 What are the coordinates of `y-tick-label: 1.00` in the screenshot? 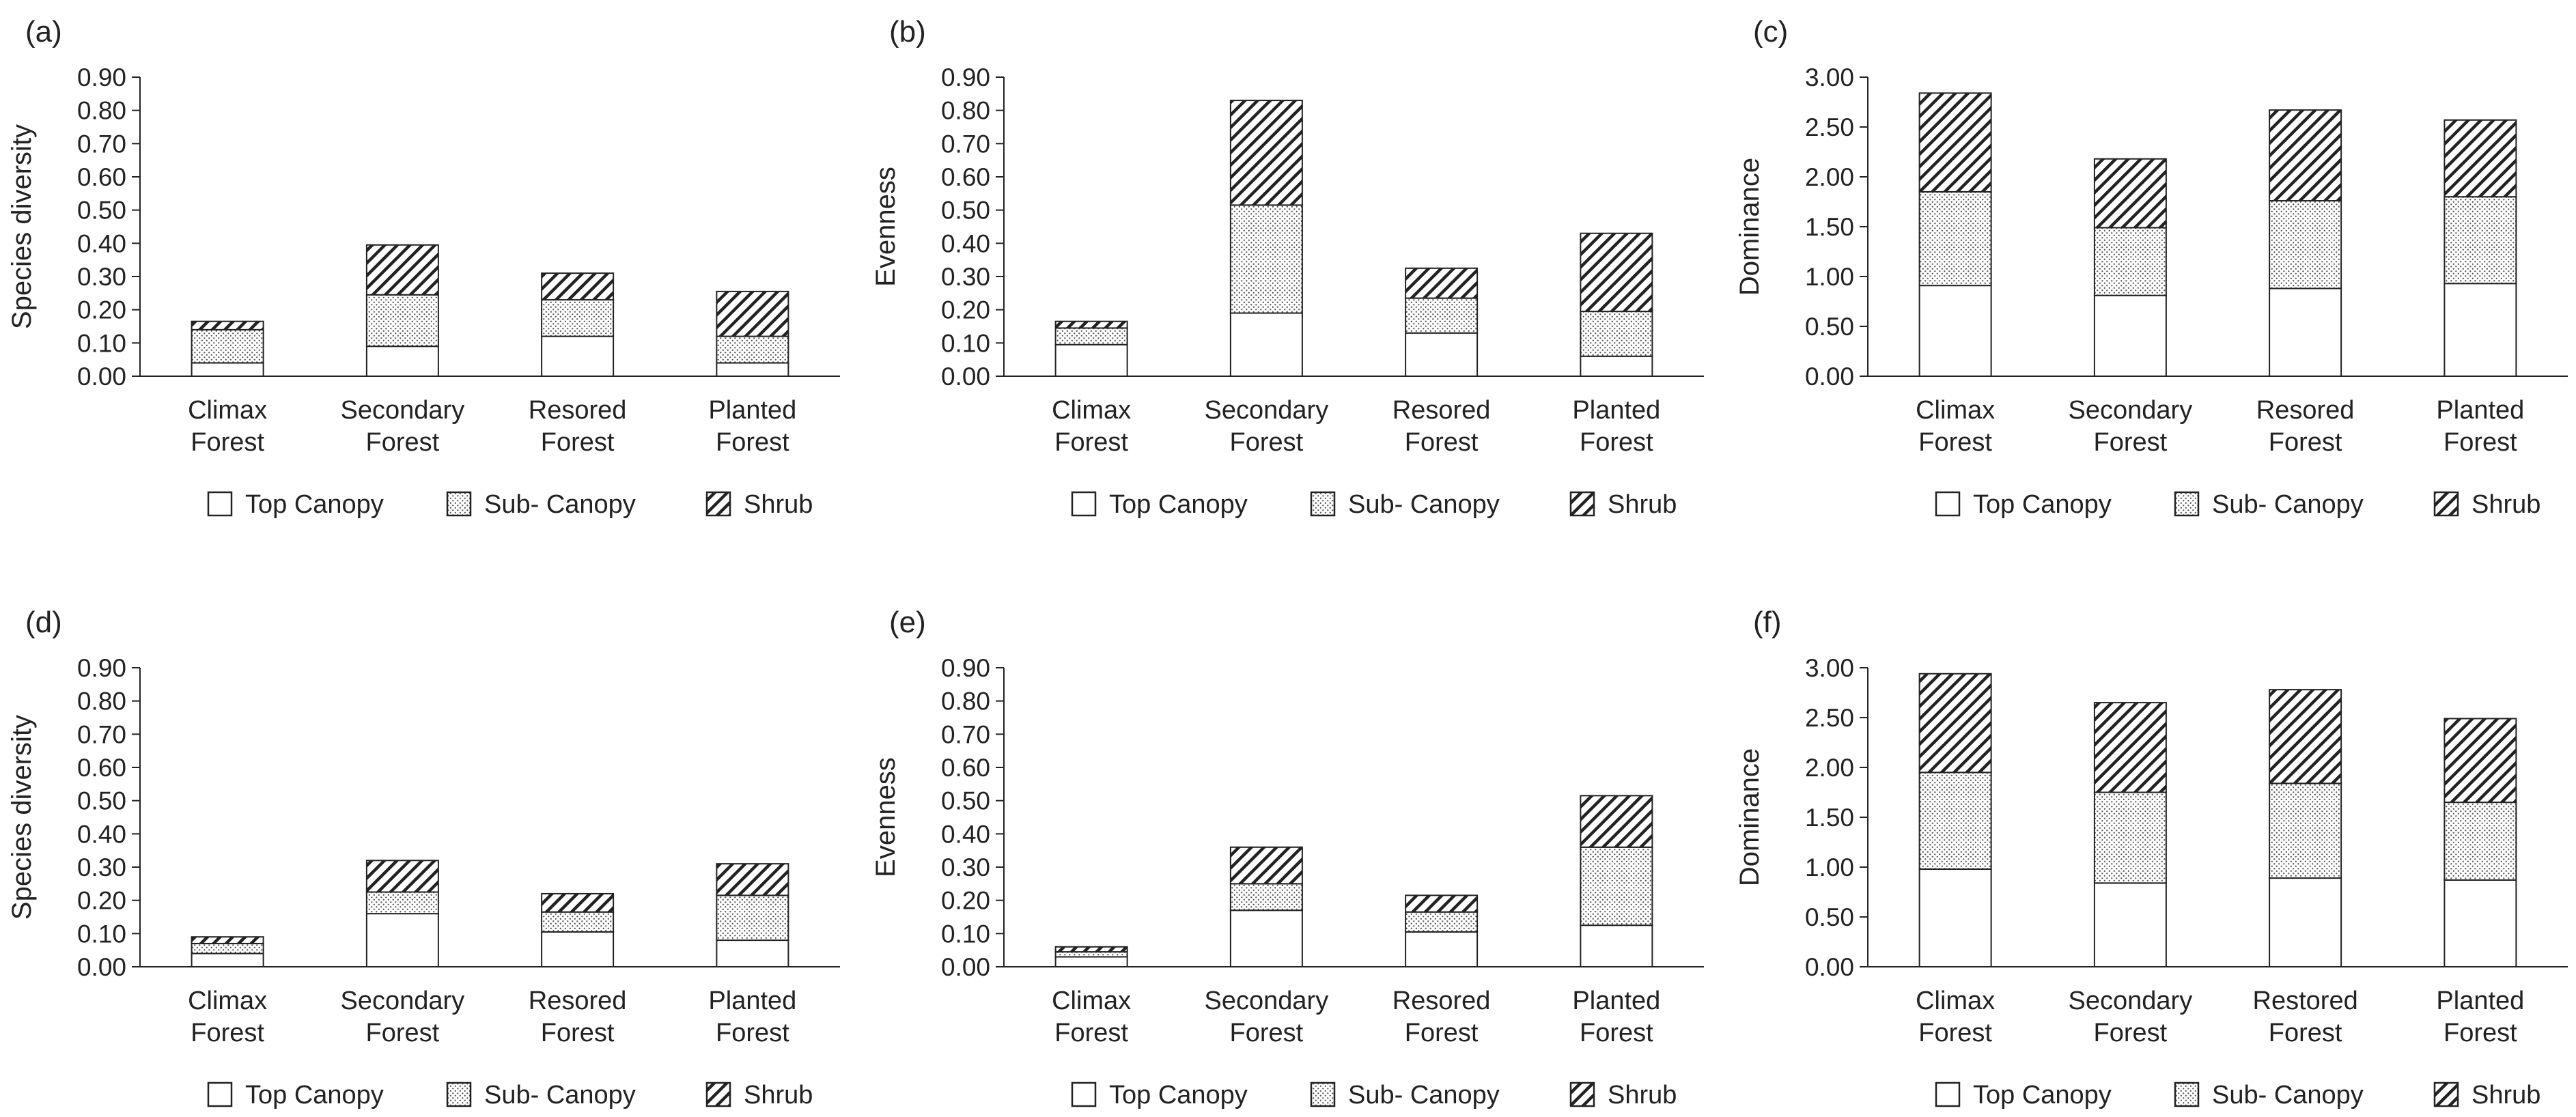 It's located at (1829, 277).